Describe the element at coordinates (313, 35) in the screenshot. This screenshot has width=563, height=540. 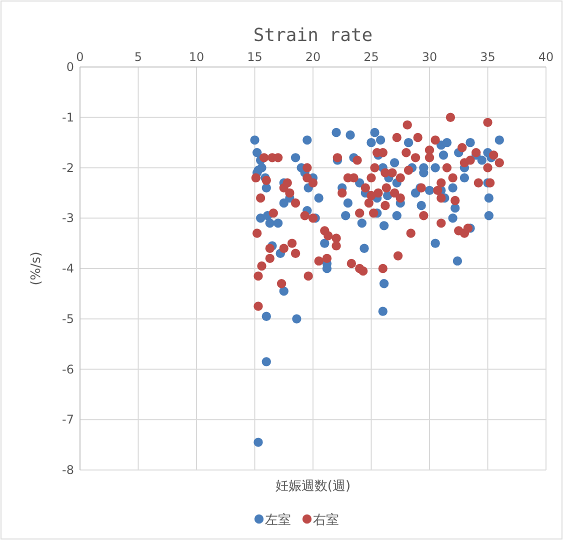
I see `chart-title: Strain rate` at that location.